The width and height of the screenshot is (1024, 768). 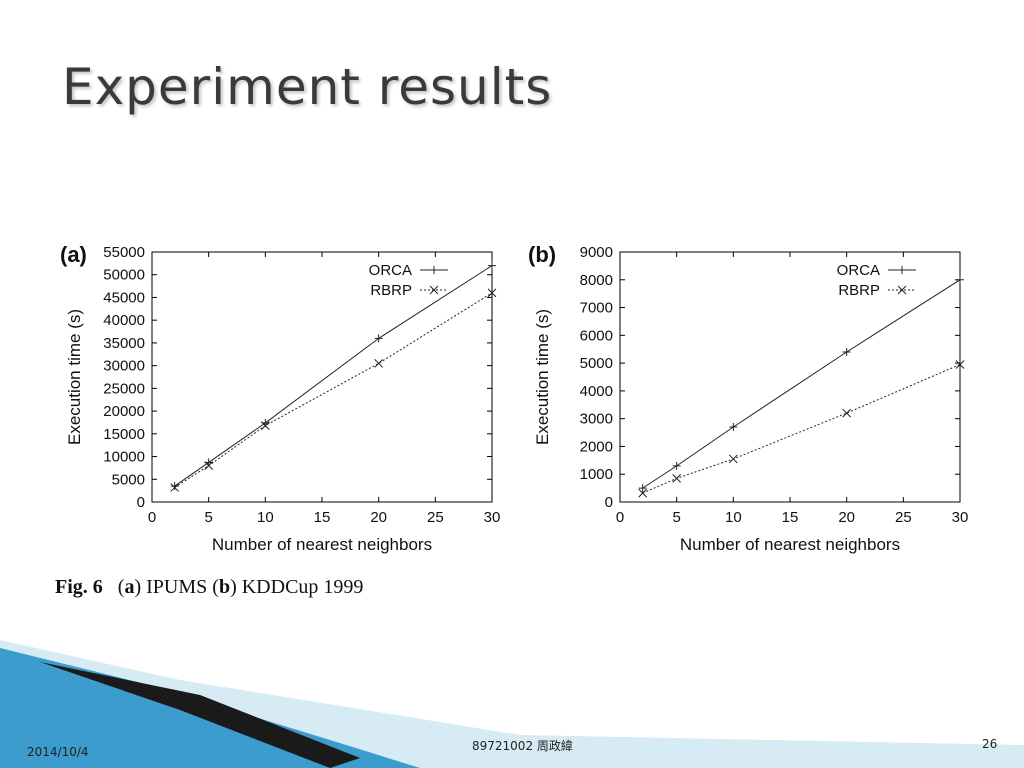 I want to click on chart-b-y-tick-label: 7000, so click(x=596, y=308).